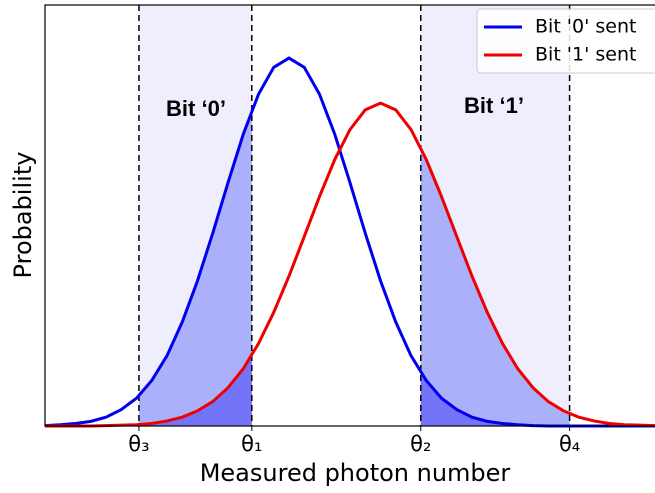  What do you see at coordinates (138, 444) in the screenshot?
I see `x-tick-label: θ₃` at bounding box center [138, 444].